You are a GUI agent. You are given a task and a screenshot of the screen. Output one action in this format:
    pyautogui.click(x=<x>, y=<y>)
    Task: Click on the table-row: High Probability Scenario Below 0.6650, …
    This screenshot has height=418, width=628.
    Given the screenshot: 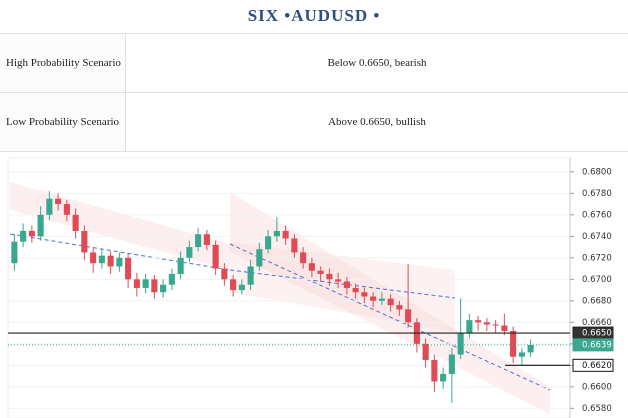 What is the action you would take?
    pyautogui.click(x=314, y=63)
    